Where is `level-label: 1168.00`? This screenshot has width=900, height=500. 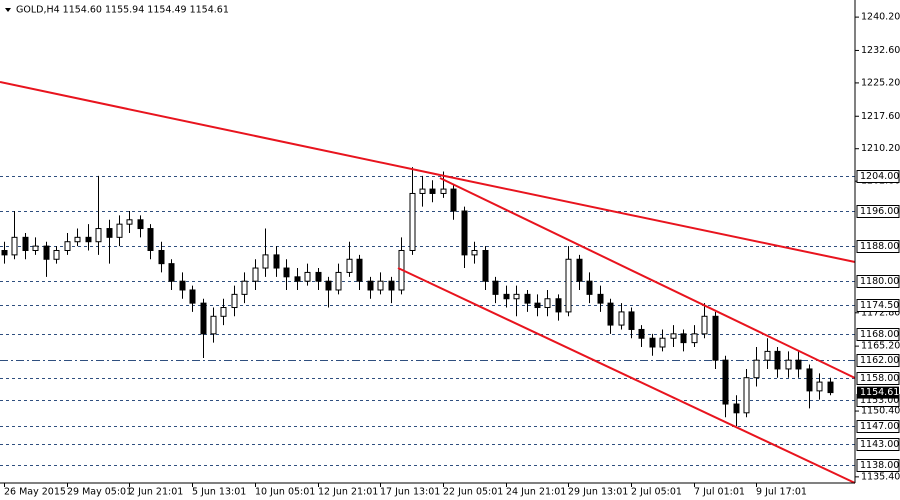 level-label: 1168.00 is located at coordinates (879, 334).